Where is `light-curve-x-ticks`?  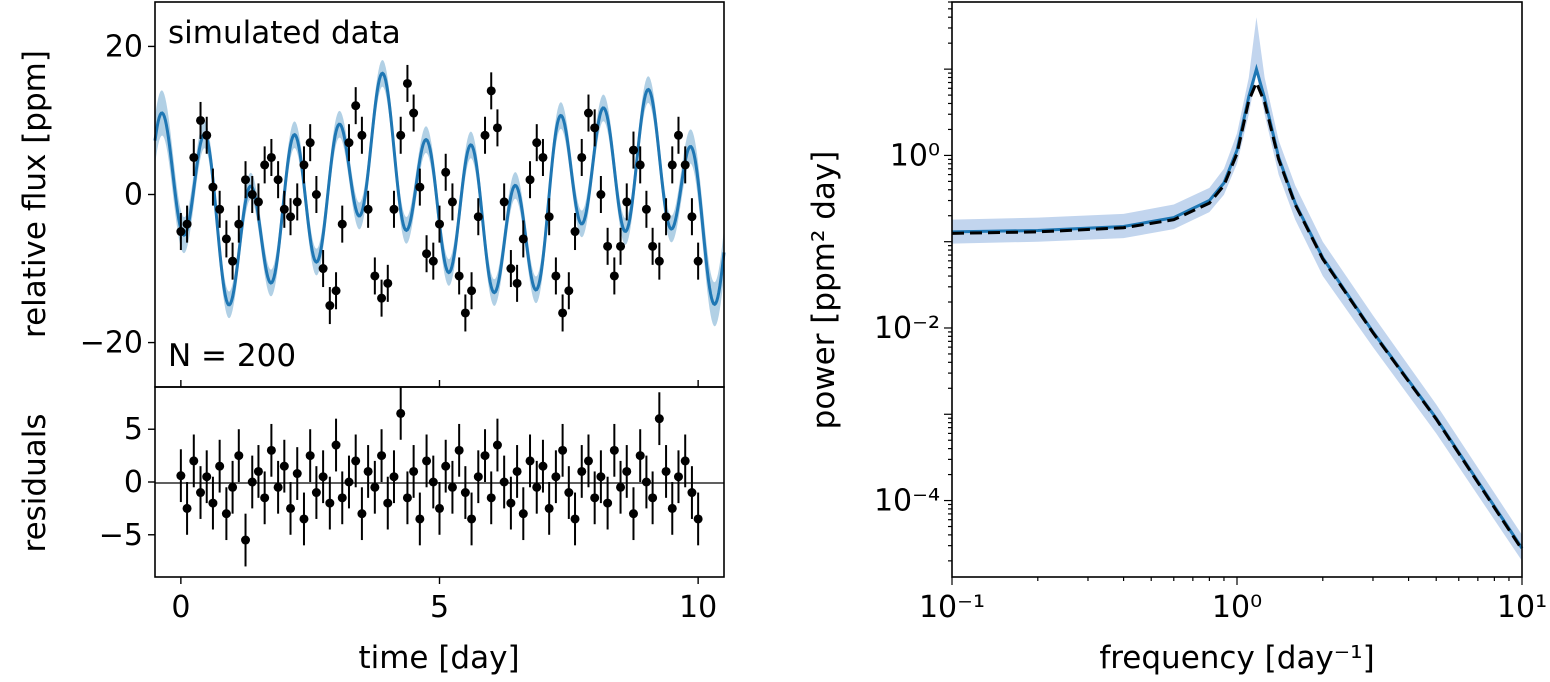 light-curve-x-ticks is located at coordinates (439, 383).